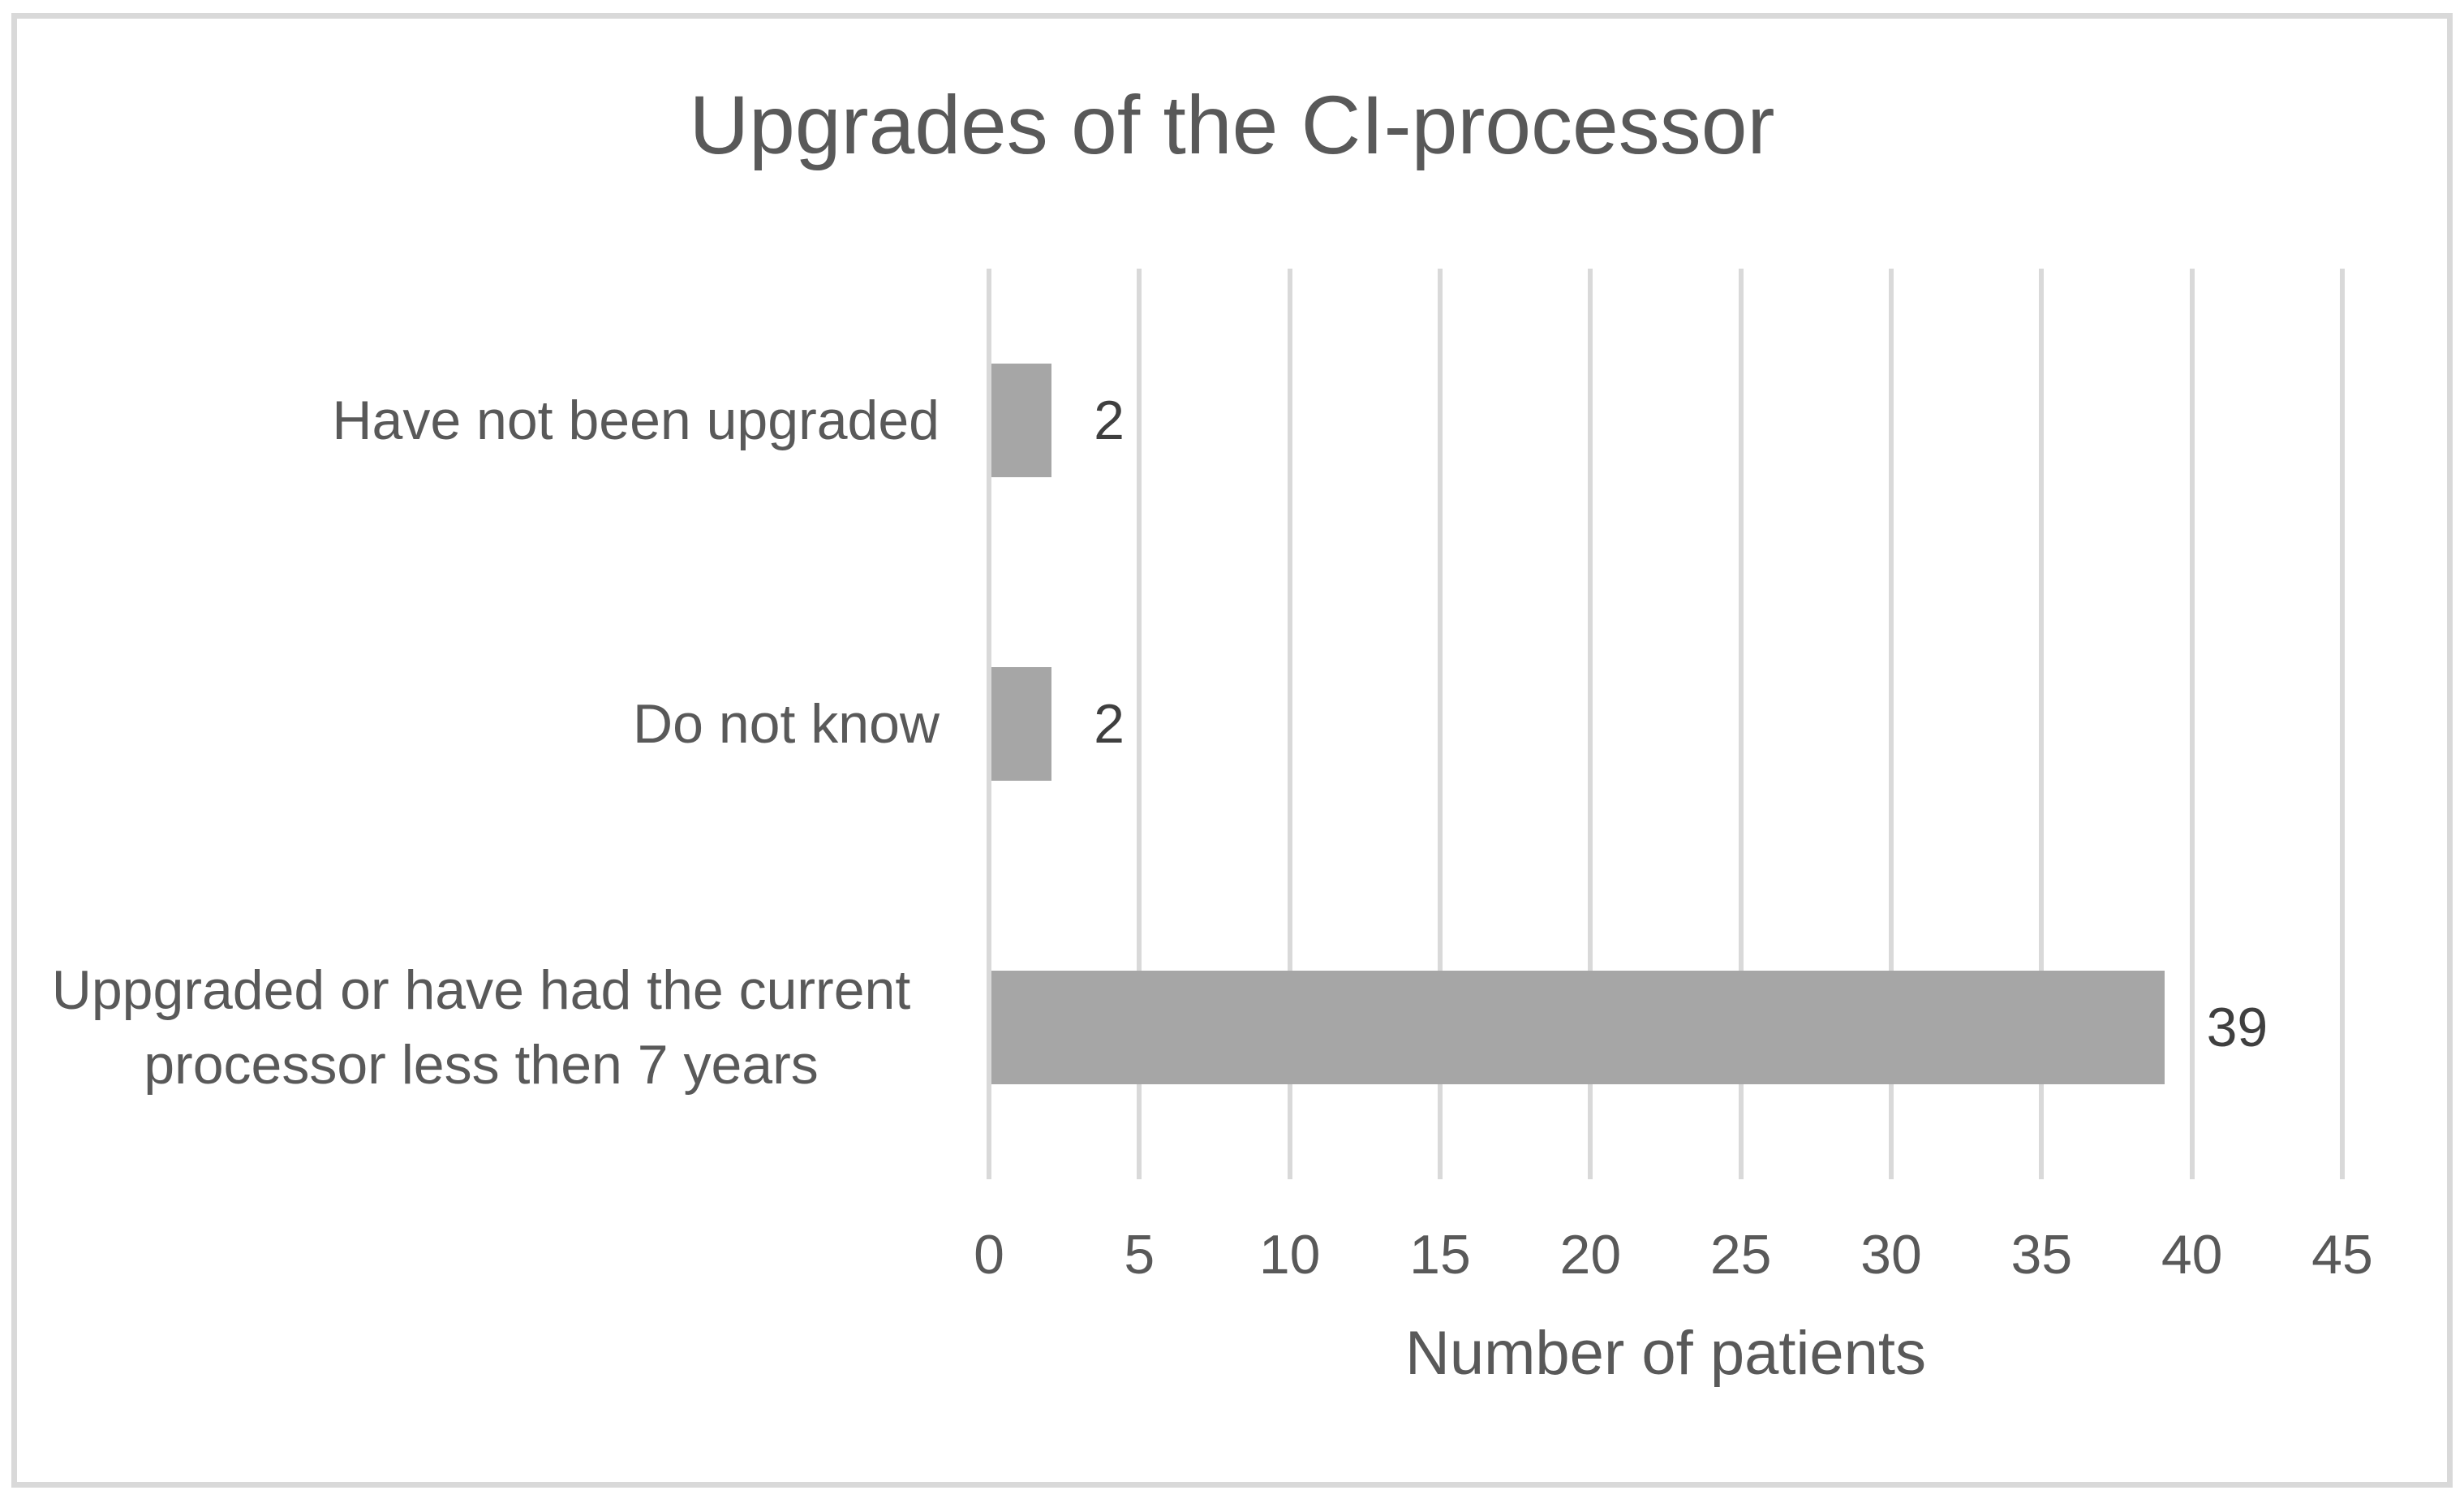  What do you see at coordinates (1740, 1255) in the screenshot?
I see `x-tick-label: 25` at bounding box center [1740, 1255].